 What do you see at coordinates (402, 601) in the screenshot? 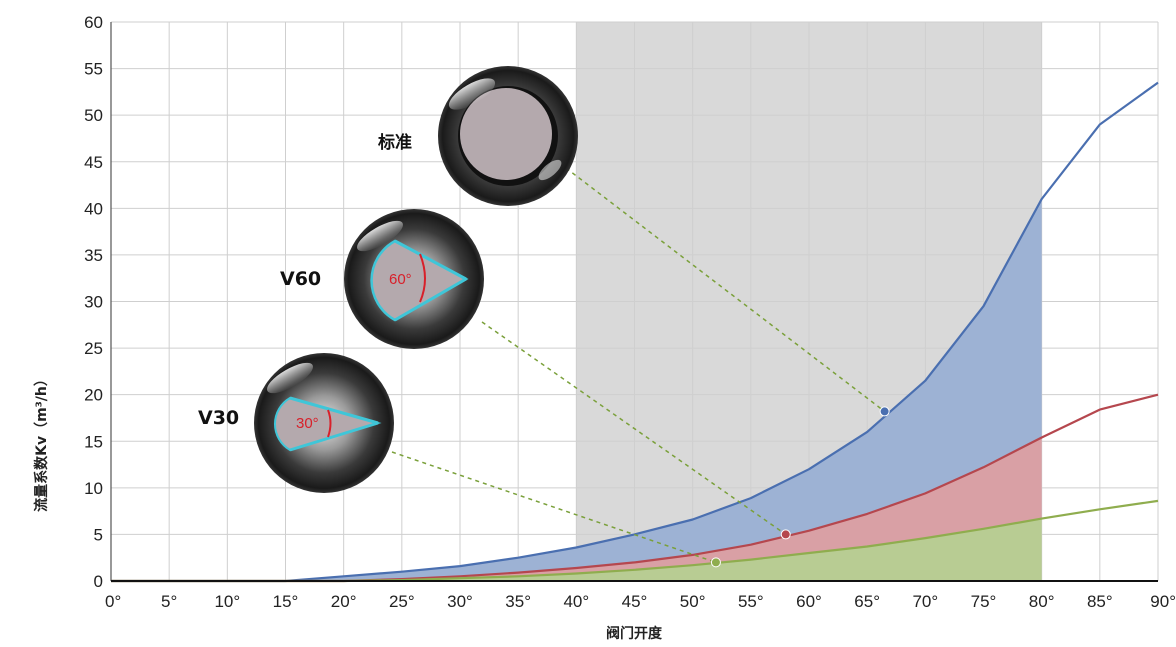
I see `x-tick-label: 25°` at bounding box center [402, 601].